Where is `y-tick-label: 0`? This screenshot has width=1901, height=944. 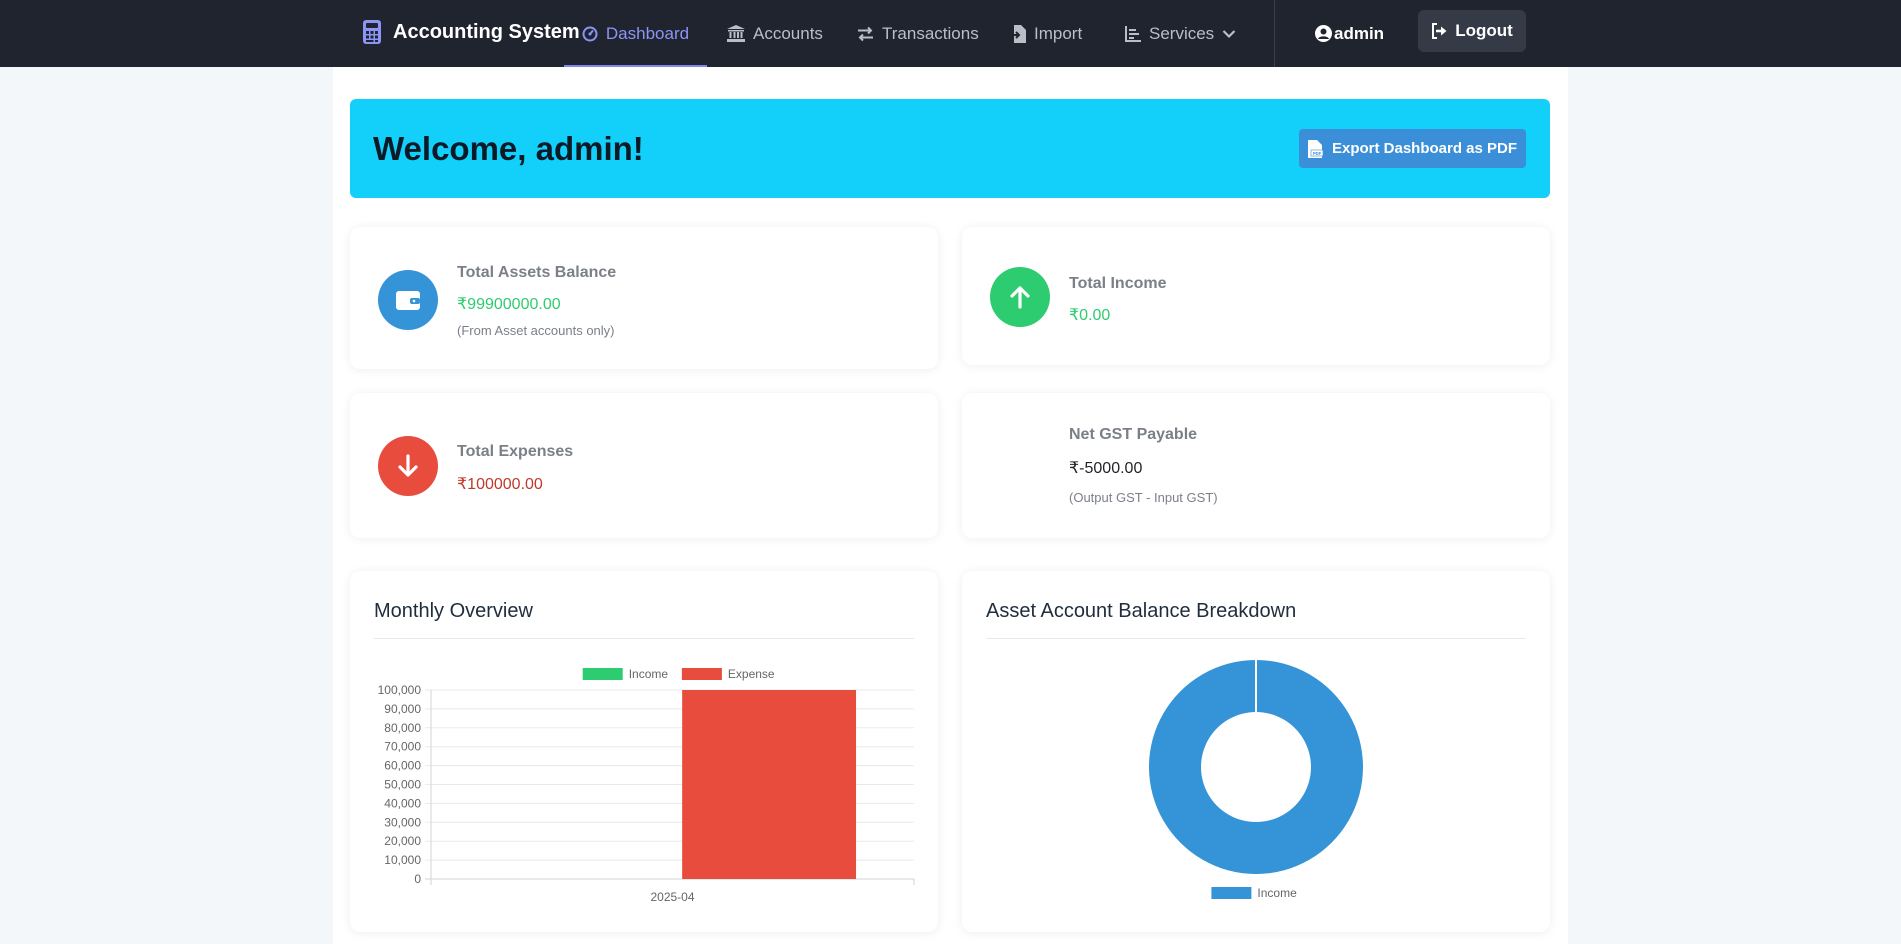
y-tick-label: 0 is located at coordinates (417, 879).